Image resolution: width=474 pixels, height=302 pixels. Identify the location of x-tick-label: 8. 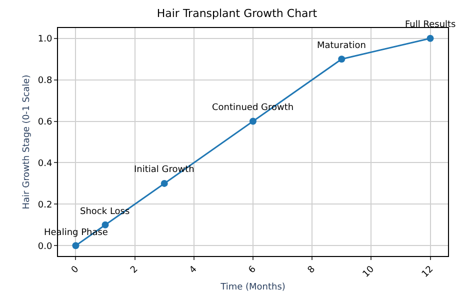
(312, 270).